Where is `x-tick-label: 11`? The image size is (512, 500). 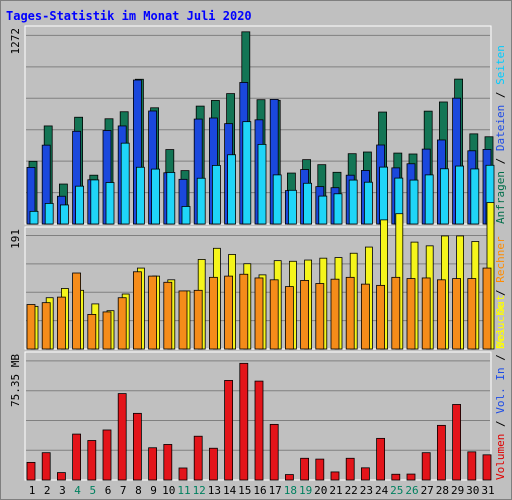 x-tick-label: 11 is located at coordinates (183, 490).